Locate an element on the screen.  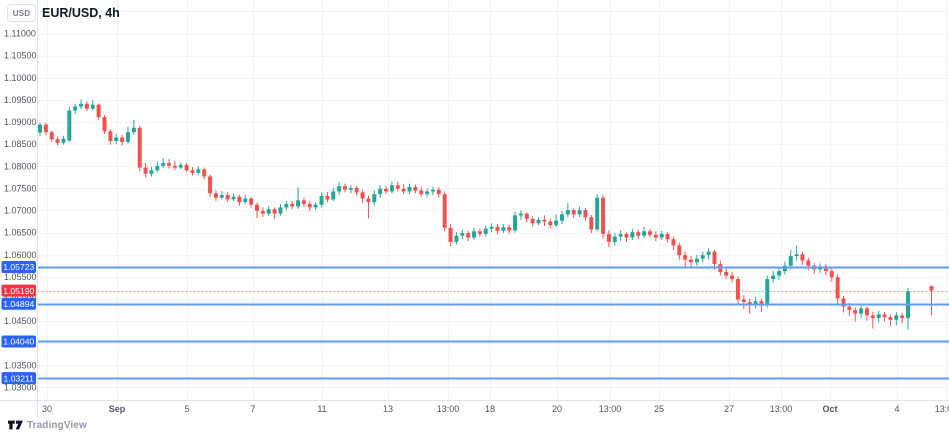
level-price-badge-text: 1.04040 is located at coordinates (18, 342).